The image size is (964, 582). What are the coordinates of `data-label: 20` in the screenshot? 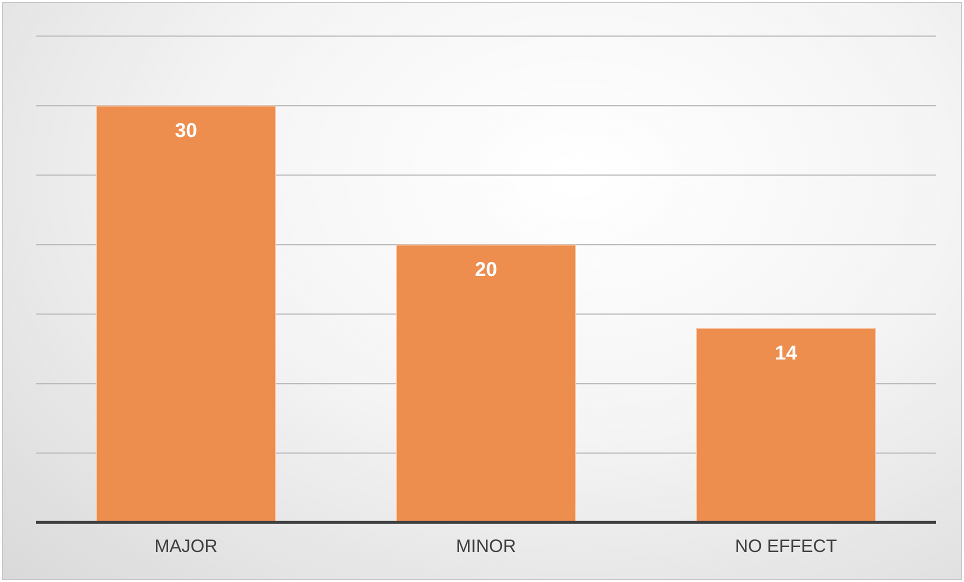 It's located at (486, 269).